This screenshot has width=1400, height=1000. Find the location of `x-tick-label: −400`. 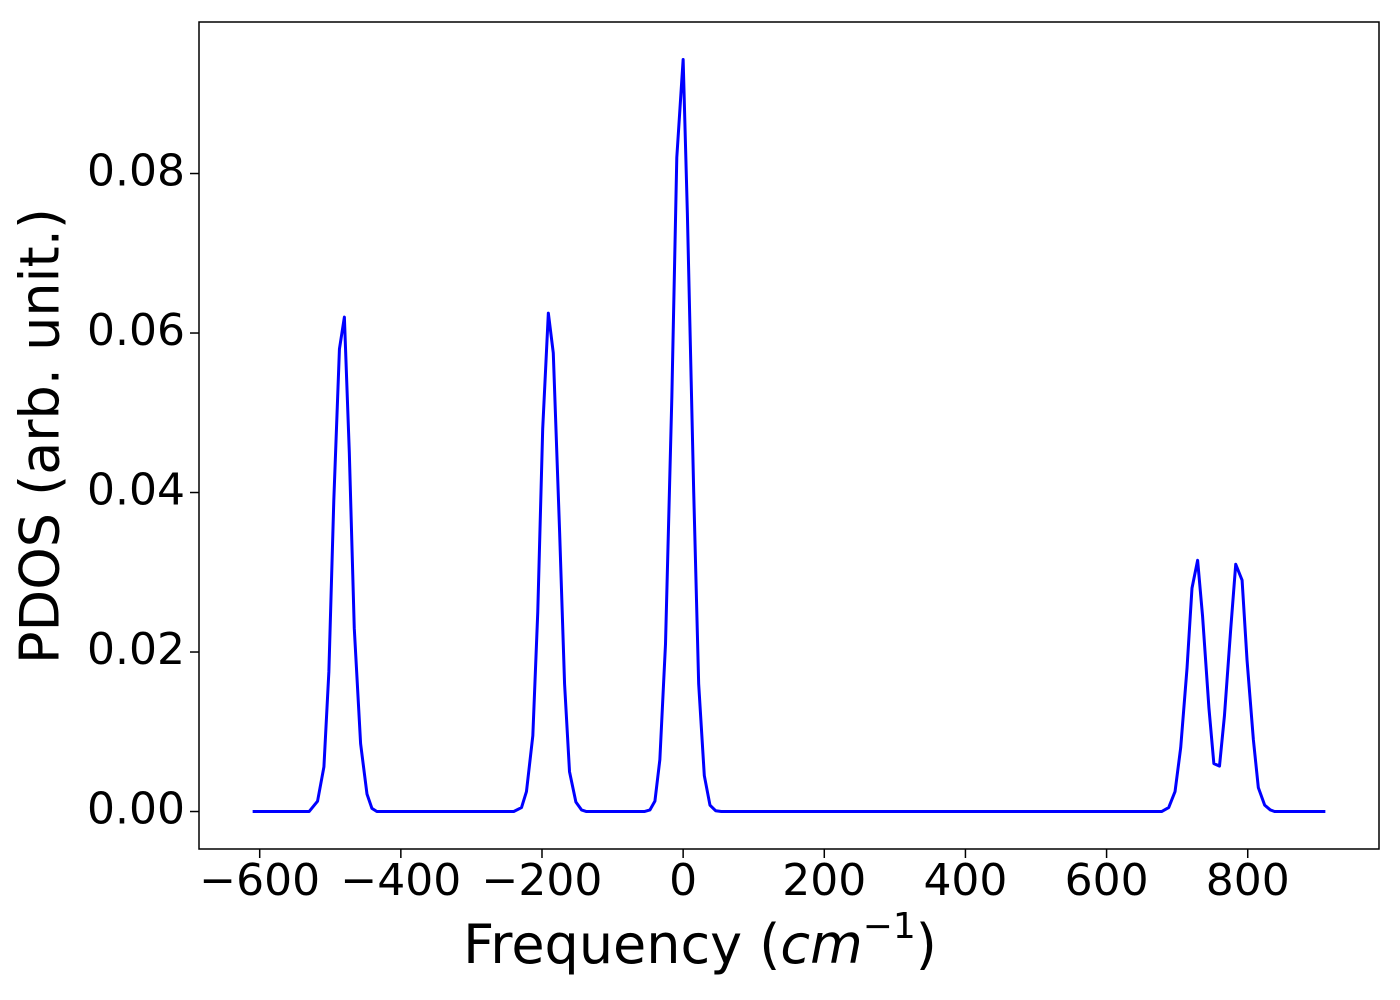

x-tick-label: −400 is located at coordinates (400, 880).